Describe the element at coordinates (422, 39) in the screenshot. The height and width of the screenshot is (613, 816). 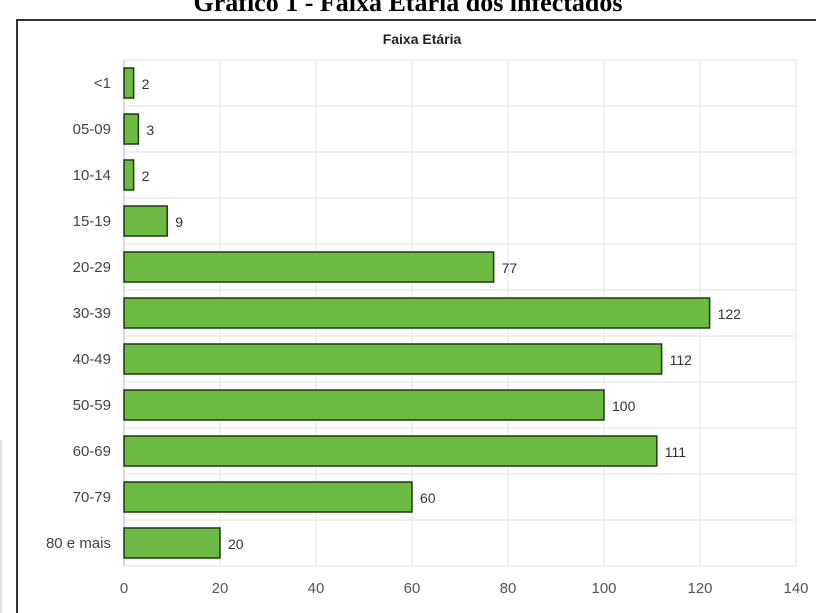
I see `chart-title: Faixa Etária` at that location.